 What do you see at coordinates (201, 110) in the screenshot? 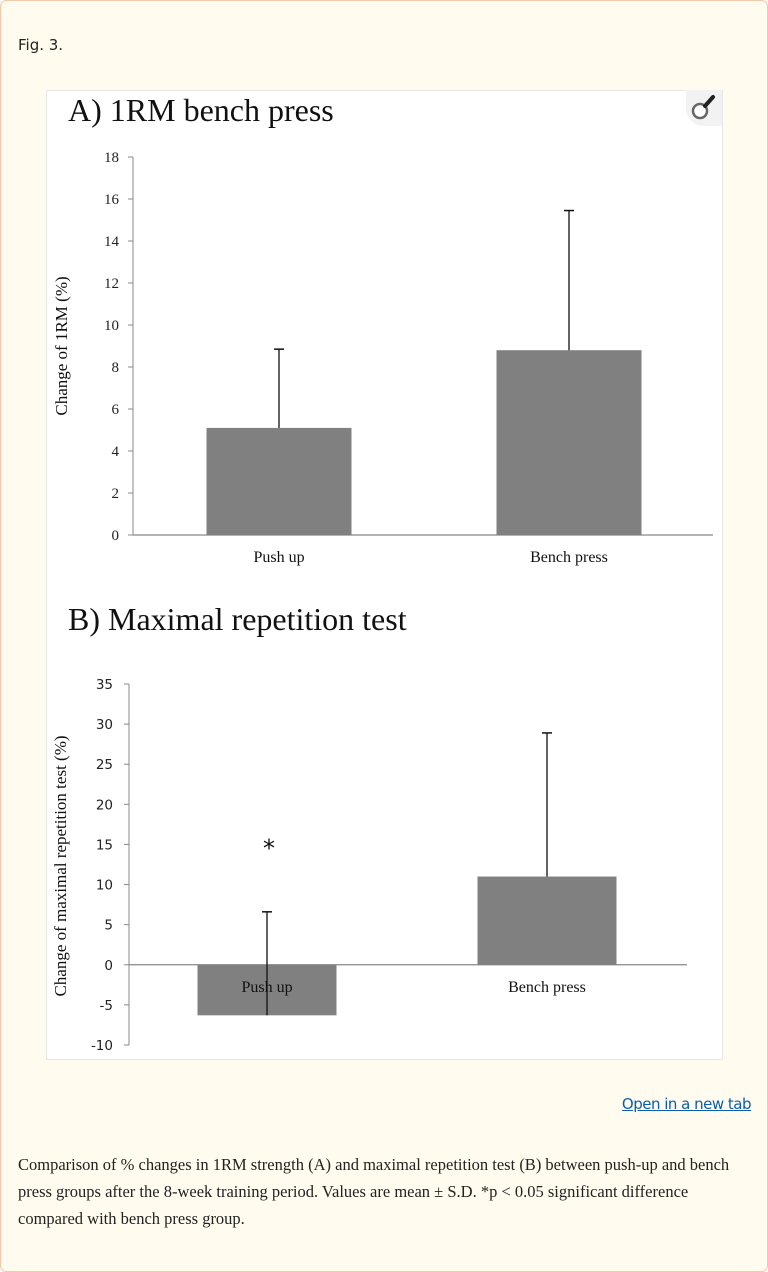
I see `chart-a-title: A) 1RM bench press` at bounding box center [201, 110].